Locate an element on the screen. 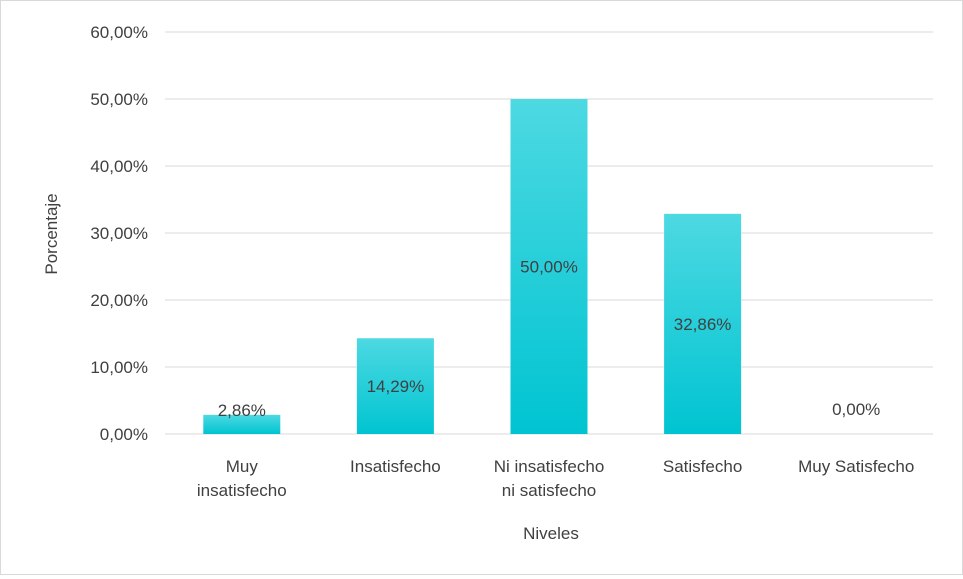  x-tick-label: Muy Satisfecho is located at coordinates (856, 466).